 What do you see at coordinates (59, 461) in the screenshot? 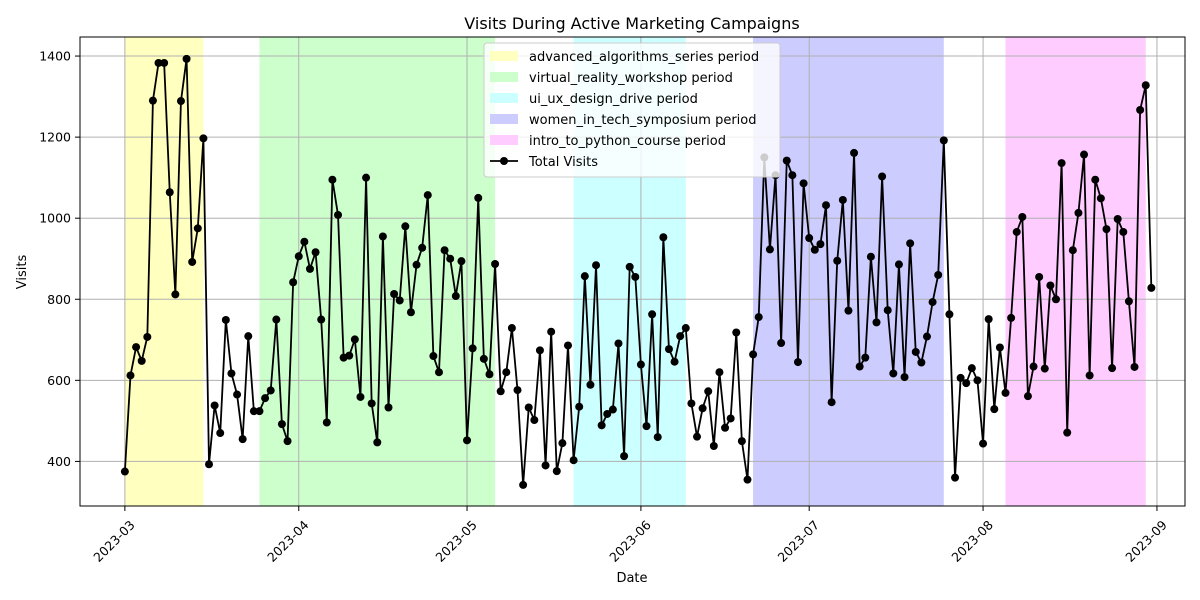
I see `y-tick-label: 400` at bounding box center [59, 461].